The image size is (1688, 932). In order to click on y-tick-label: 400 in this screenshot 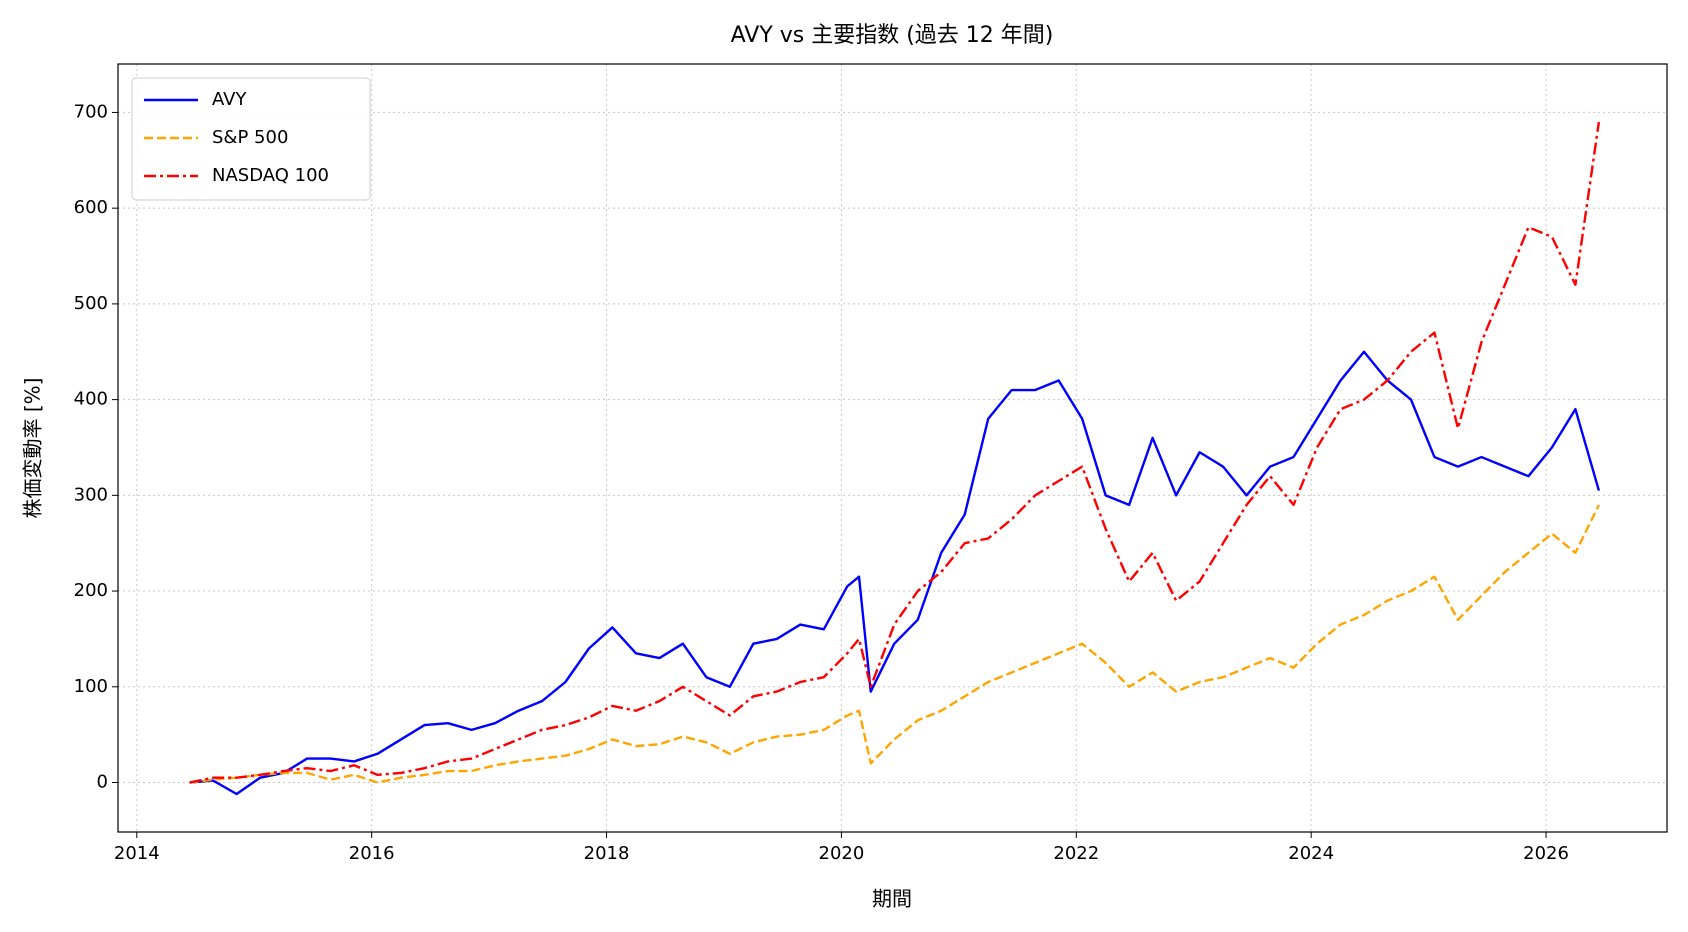, I will do `click(91, 399)`.